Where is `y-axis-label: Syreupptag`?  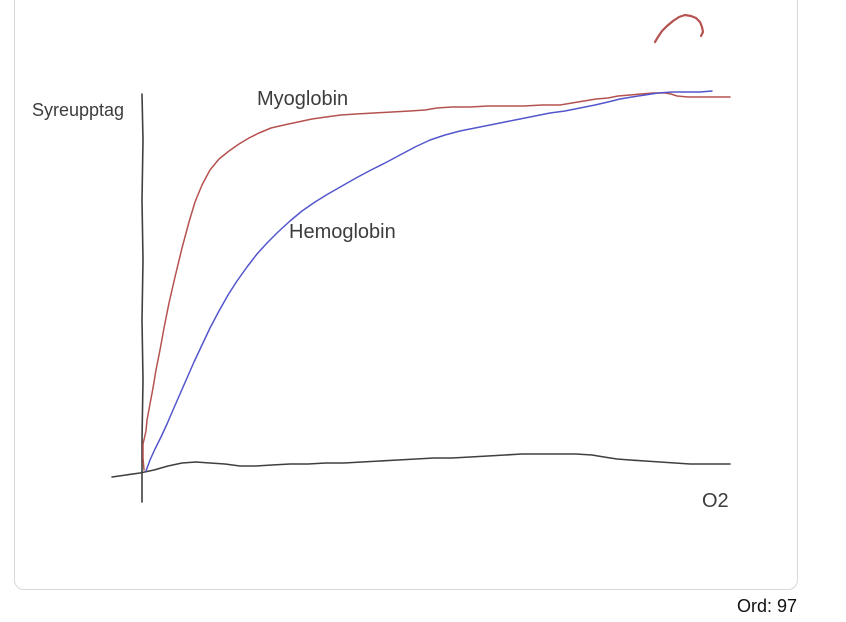 y-axis-label: Syreupptag is located at coordinates (78, 110).